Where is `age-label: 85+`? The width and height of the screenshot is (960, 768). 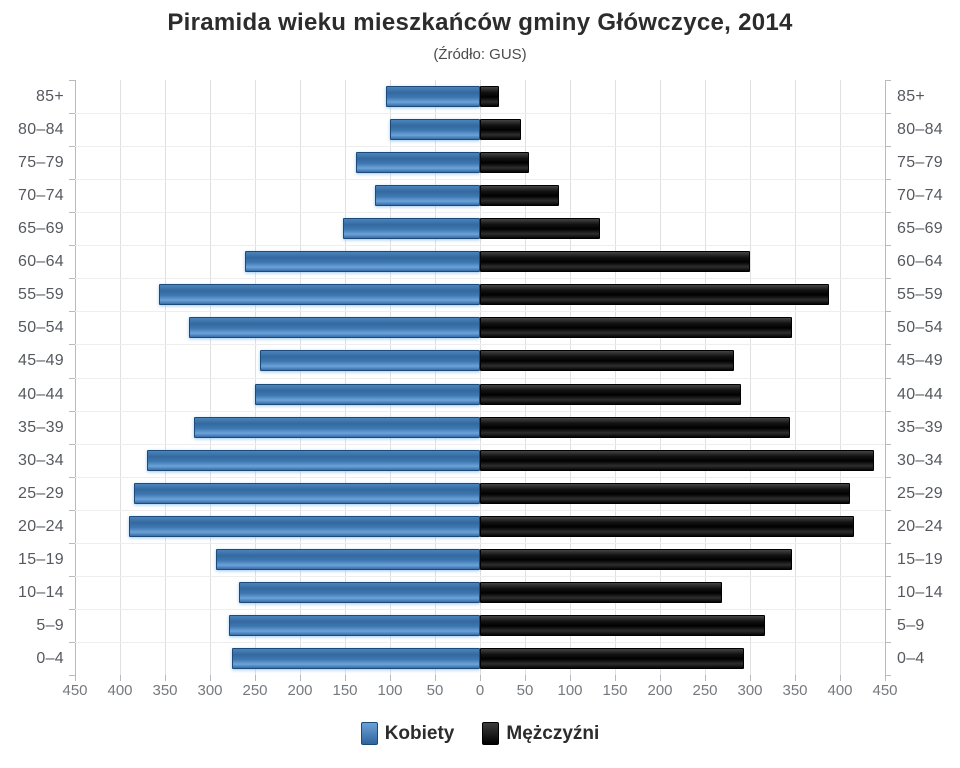 age-label: 85+ is located at coordinates (49, 96).